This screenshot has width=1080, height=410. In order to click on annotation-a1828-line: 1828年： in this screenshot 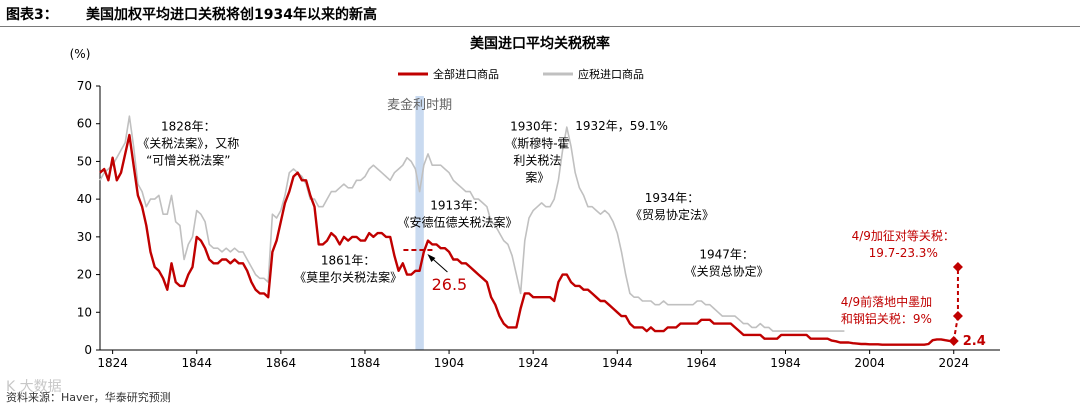, I will do `click(188, 126)`.